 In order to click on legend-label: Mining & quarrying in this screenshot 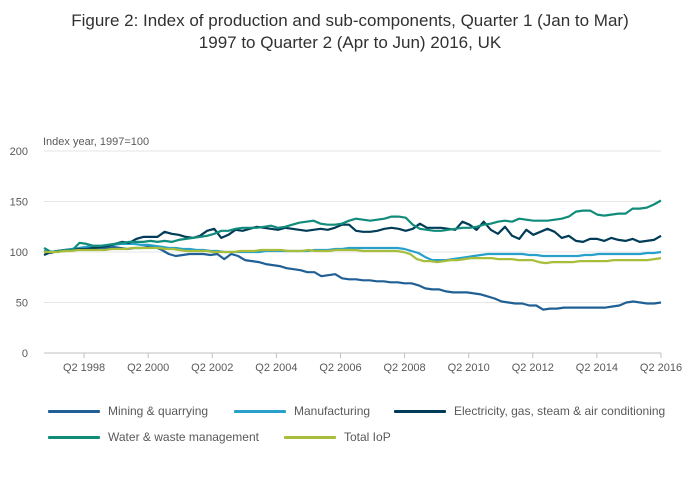, I will do `click(158, 411)`.